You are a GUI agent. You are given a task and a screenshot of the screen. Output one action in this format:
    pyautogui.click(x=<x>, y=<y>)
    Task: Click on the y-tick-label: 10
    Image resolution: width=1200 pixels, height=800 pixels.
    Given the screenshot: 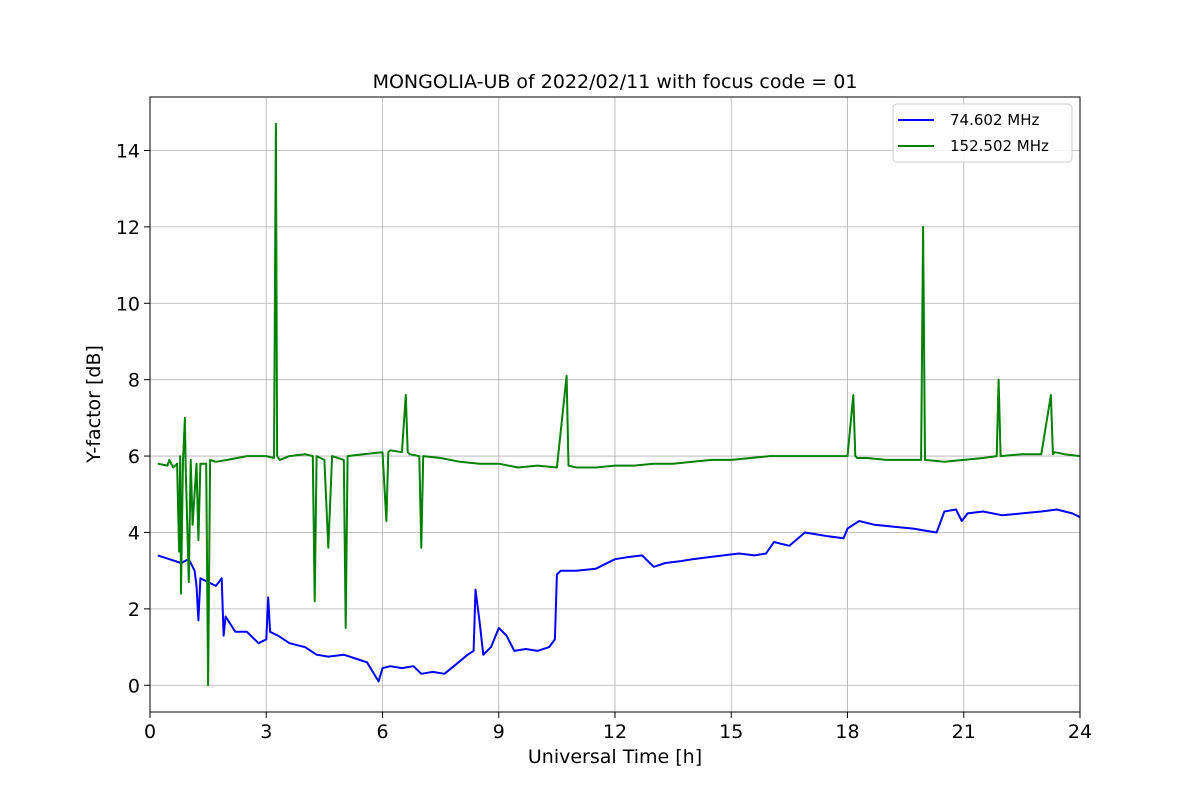 What is the action you would take?
    pyautogui.click(x=128, y=304)
    